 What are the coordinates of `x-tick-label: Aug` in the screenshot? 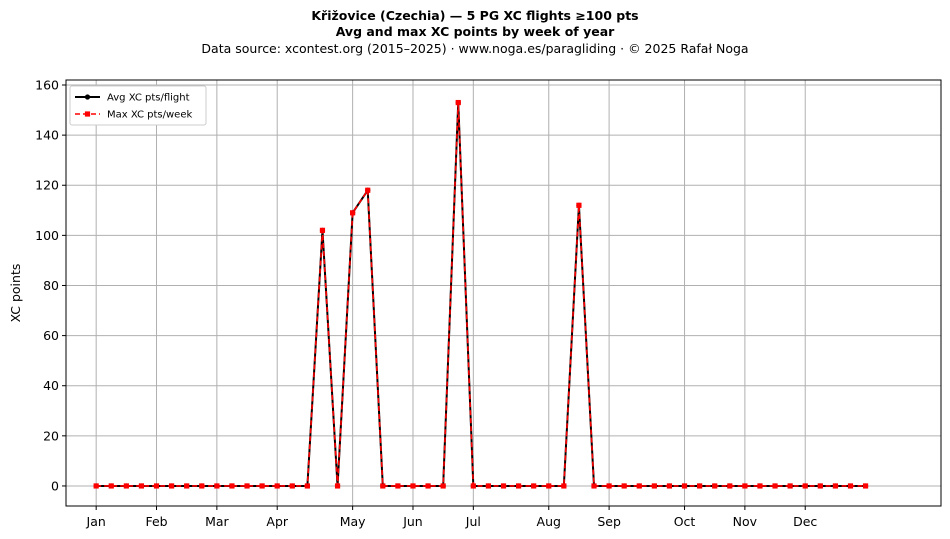 It's located at (549, 521).